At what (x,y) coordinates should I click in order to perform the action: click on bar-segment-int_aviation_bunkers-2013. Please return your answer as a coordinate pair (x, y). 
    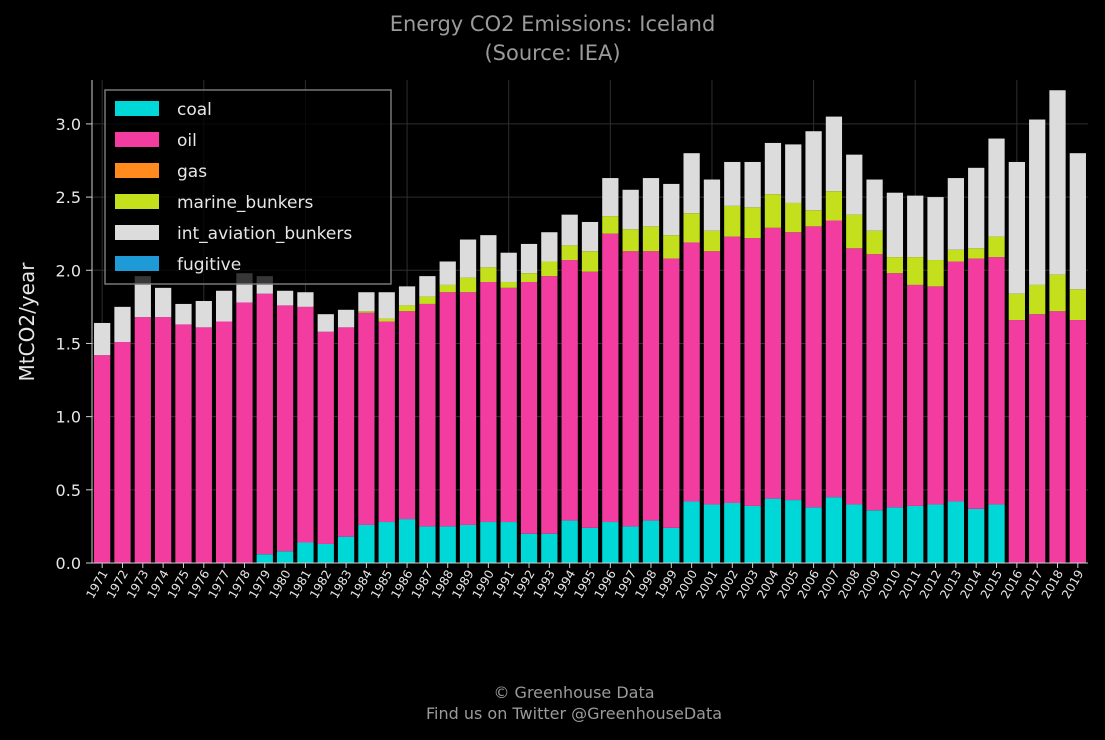
    Looking at the image, I should click on (956, 214).